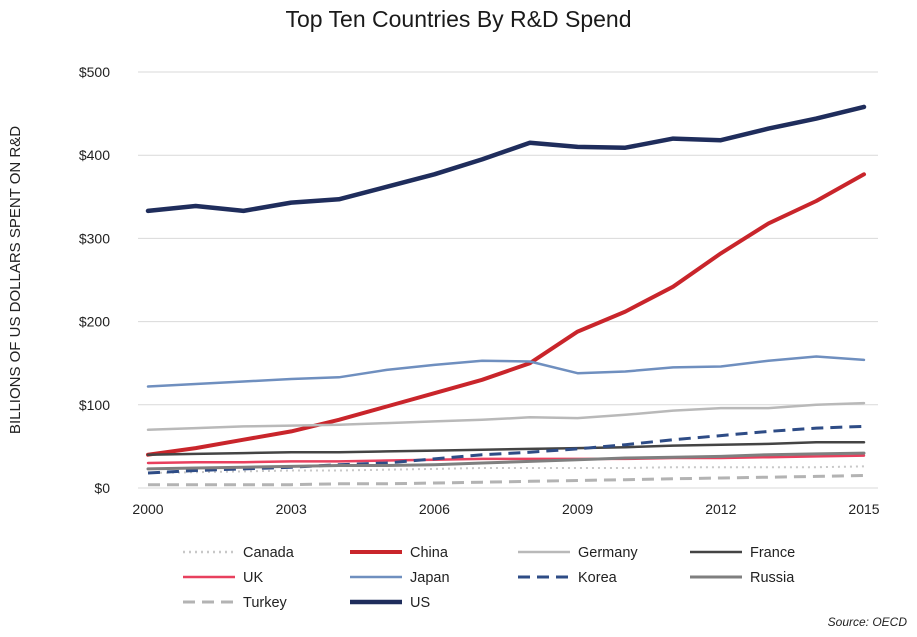 This screenshot has height=637, width=917. I want to click on legend-label: Canada, so click(269, 553).